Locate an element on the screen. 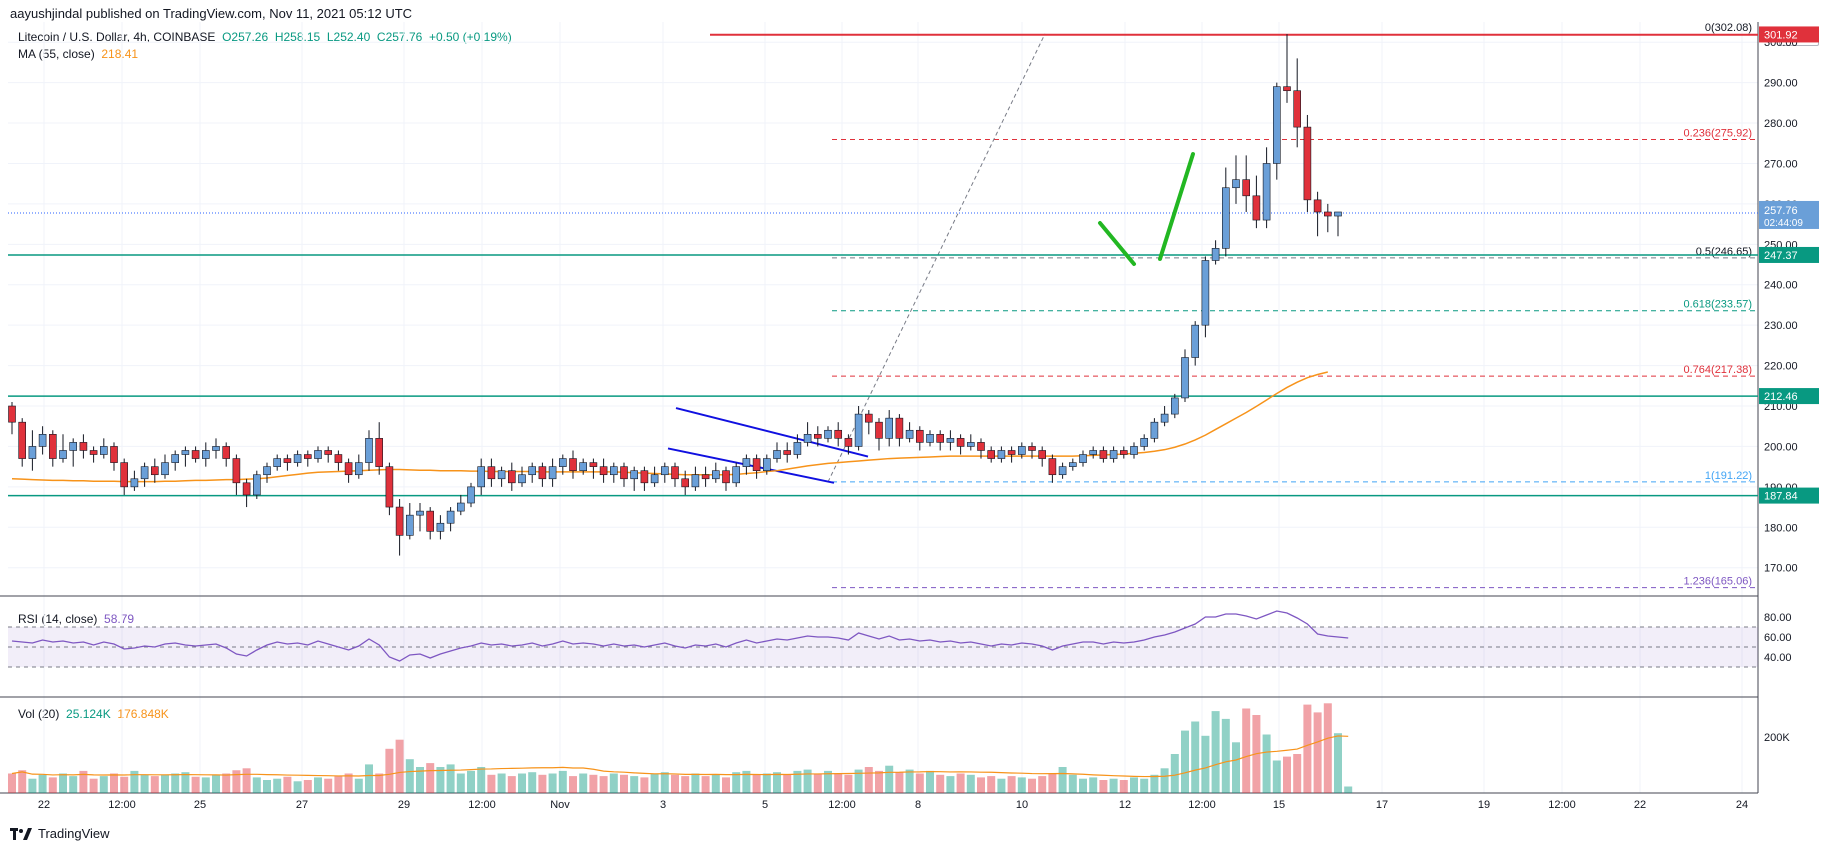 The width and height of the screenshot is (1834, 848). fib-level-label: 0(302.08) is located at coordinates (1728, 28).